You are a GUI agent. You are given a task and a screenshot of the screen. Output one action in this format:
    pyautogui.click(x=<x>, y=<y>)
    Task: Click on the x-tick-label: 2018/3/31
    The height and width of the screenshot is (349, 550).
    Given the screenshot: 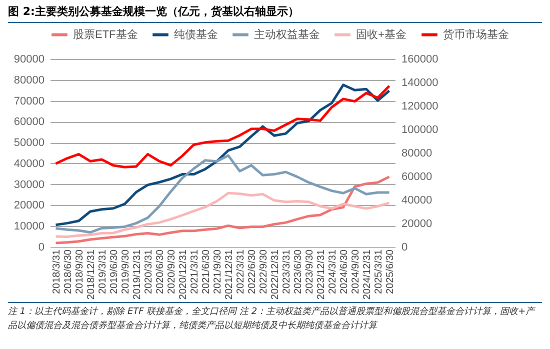 What is the action you would take?
    pyautogui.click(x=56, y=271)
    